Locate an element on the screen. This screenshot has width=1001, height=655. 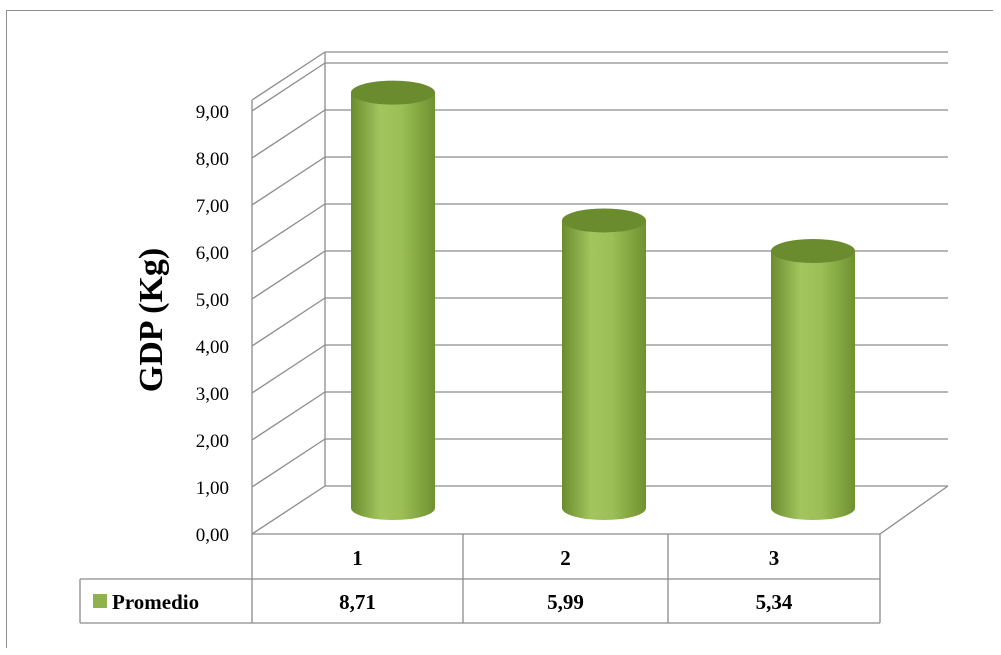
y-tick-label: 0,00 is located at coordinates (212, 535).